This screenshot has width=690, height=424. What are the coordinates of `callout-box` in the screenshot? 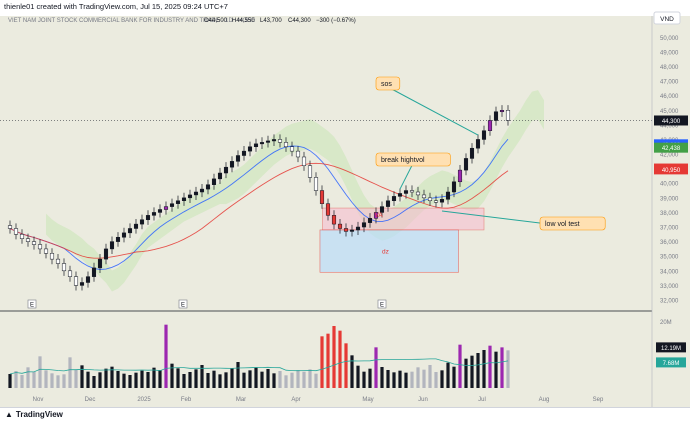 It's located at (388, 83).